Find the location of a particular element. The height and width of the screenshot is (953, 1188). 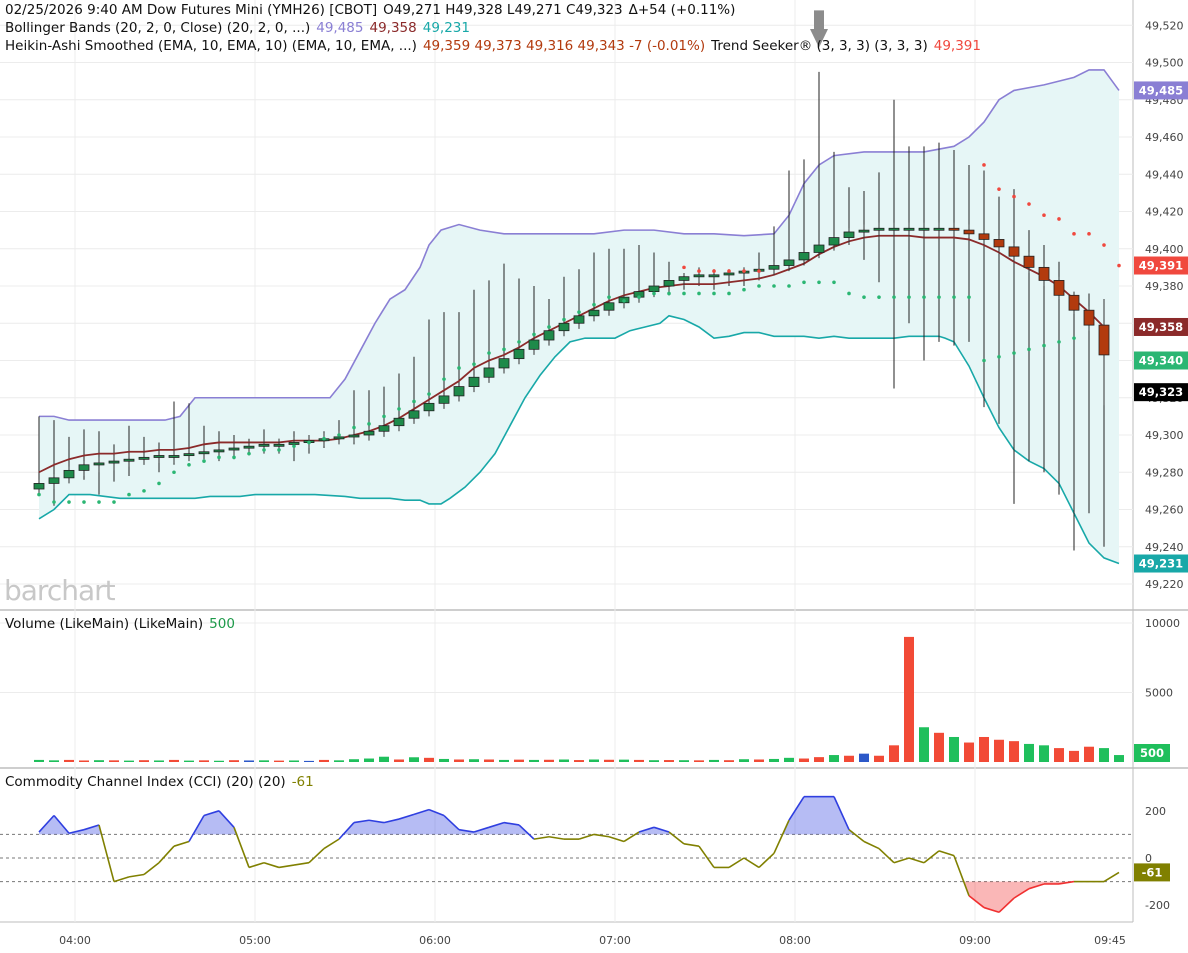

bollinger-mid-value: 49,358 is located at coordinates (393, 28).